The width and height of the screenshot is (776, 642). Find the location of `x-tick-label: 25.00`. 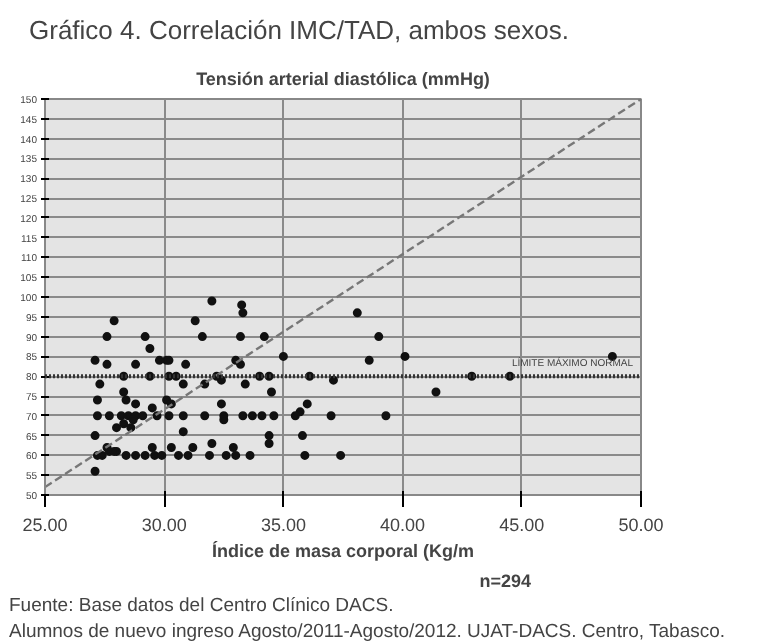

x-tick-label: 25.00 is located at coordinates (45, 525).